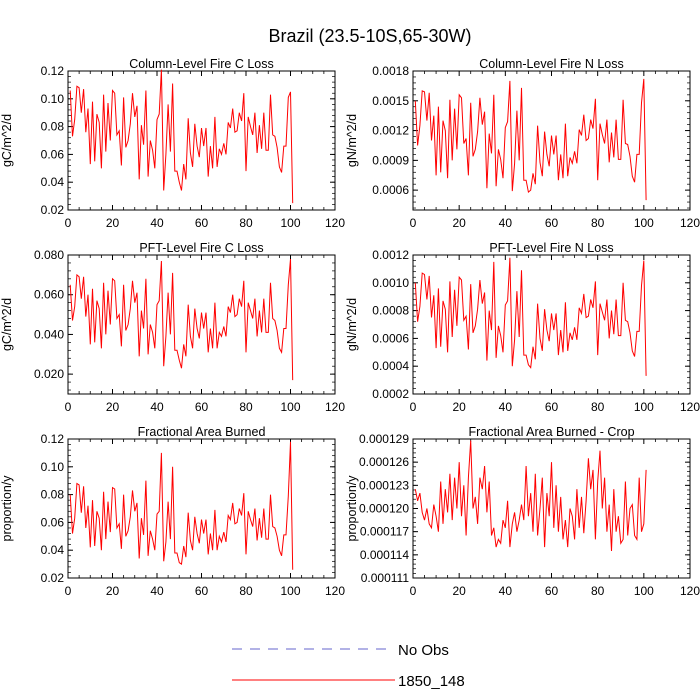  I want to click on y-tick-label: 0.020, so click(49, 374).